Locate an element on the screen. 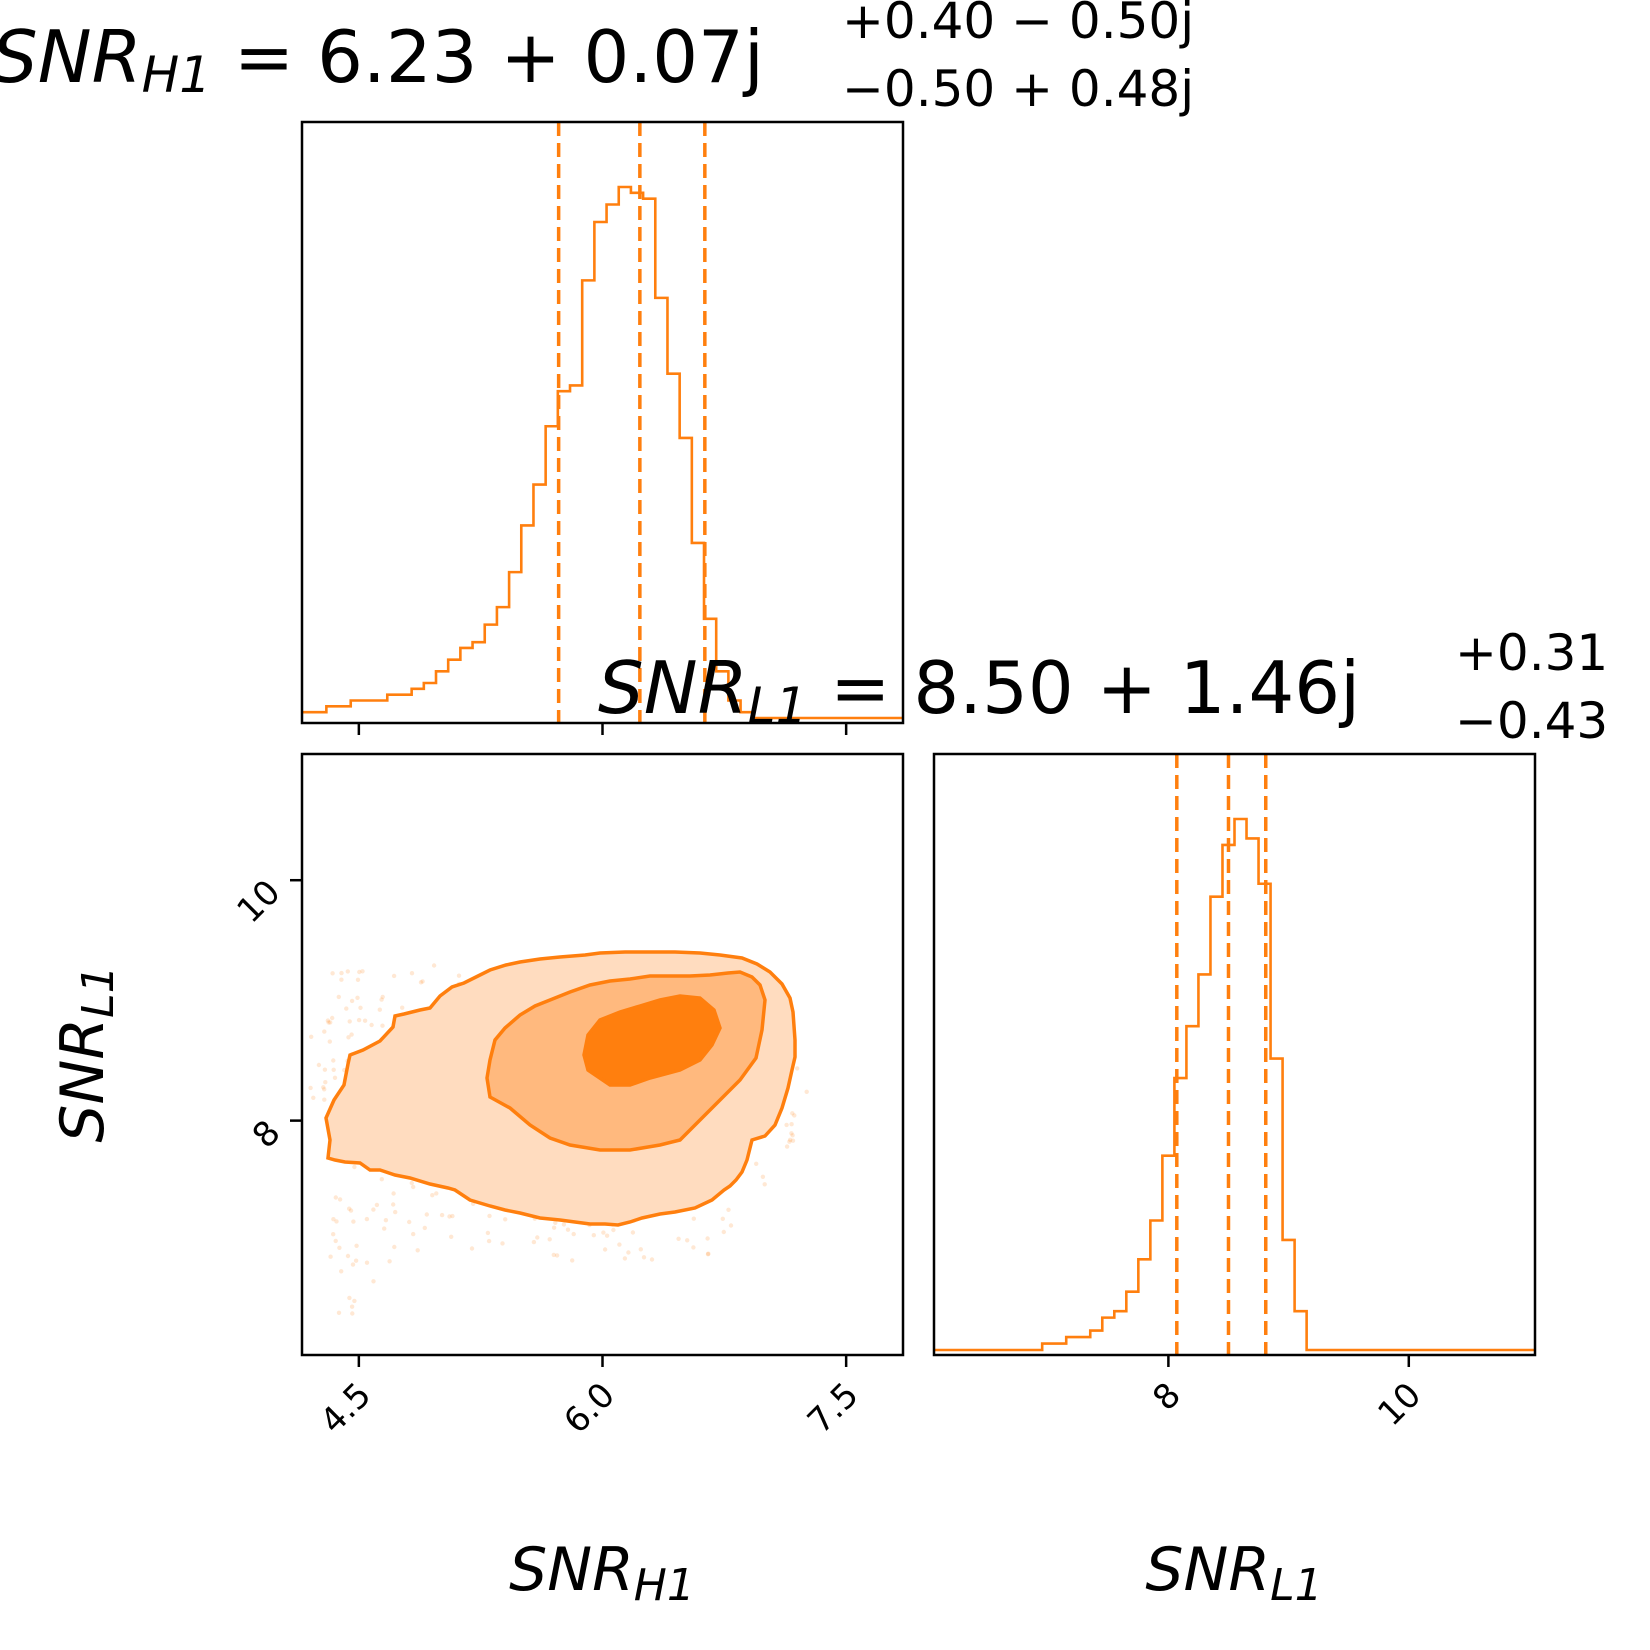  title-l1-inf: −0.43 is located at coordinates (1531, 721).